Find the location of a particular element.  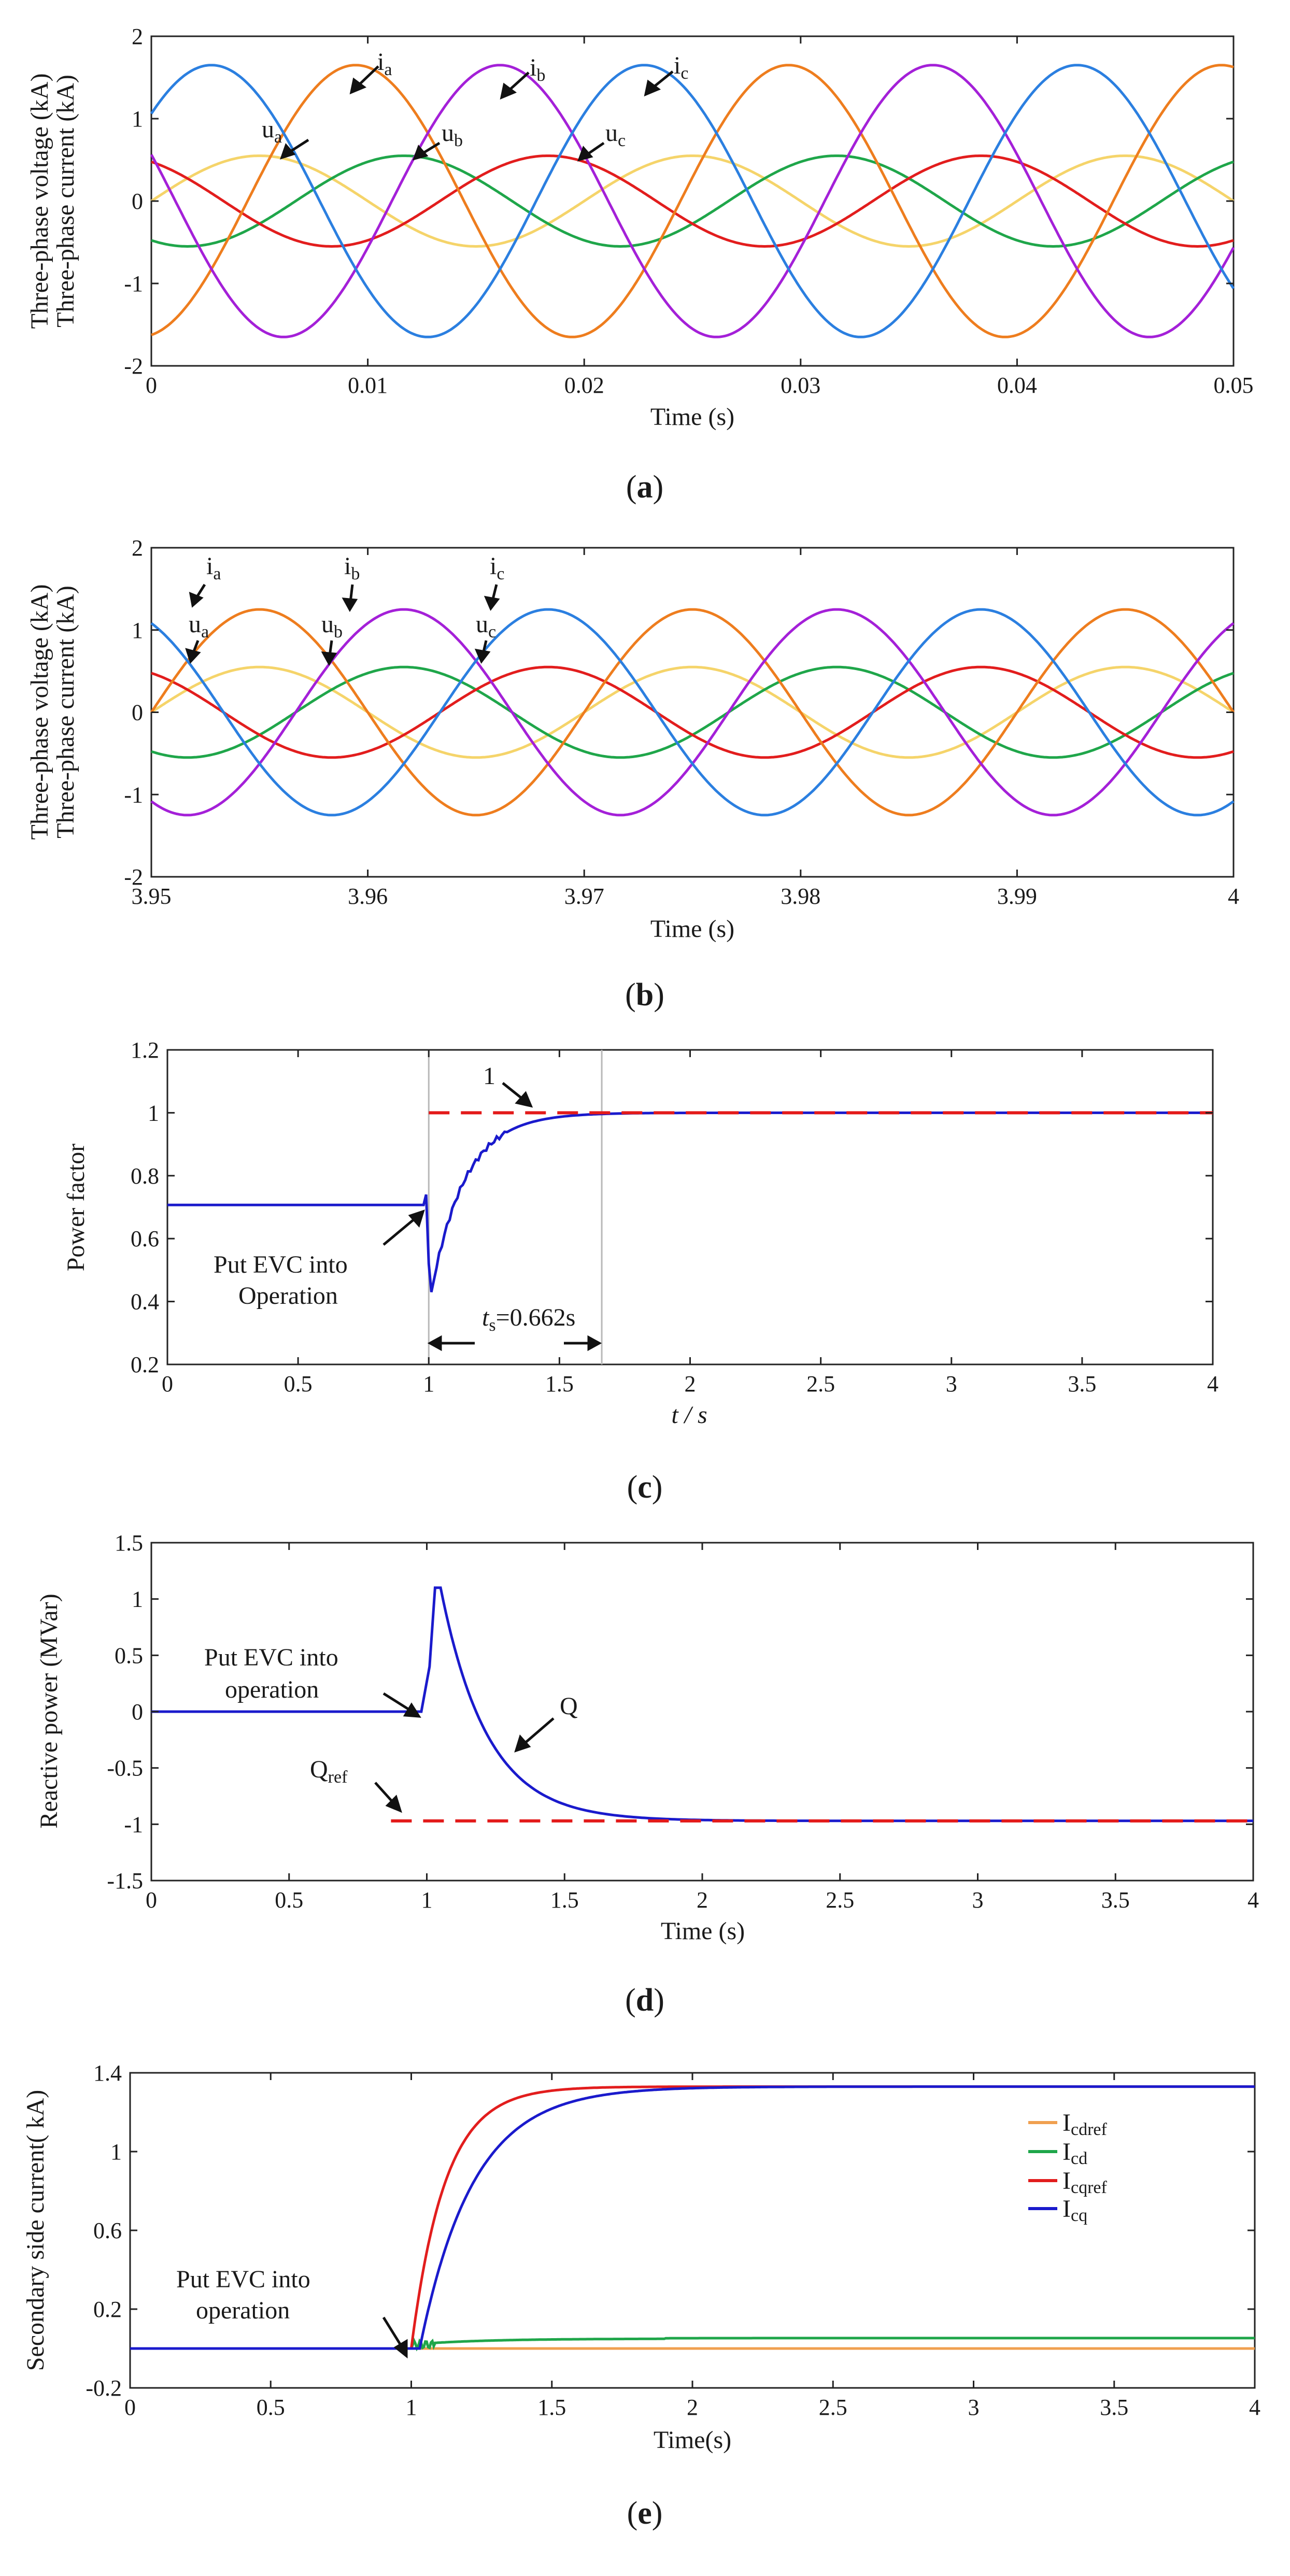

xtick-label: 3.98 is located at coordinates (801, 896).